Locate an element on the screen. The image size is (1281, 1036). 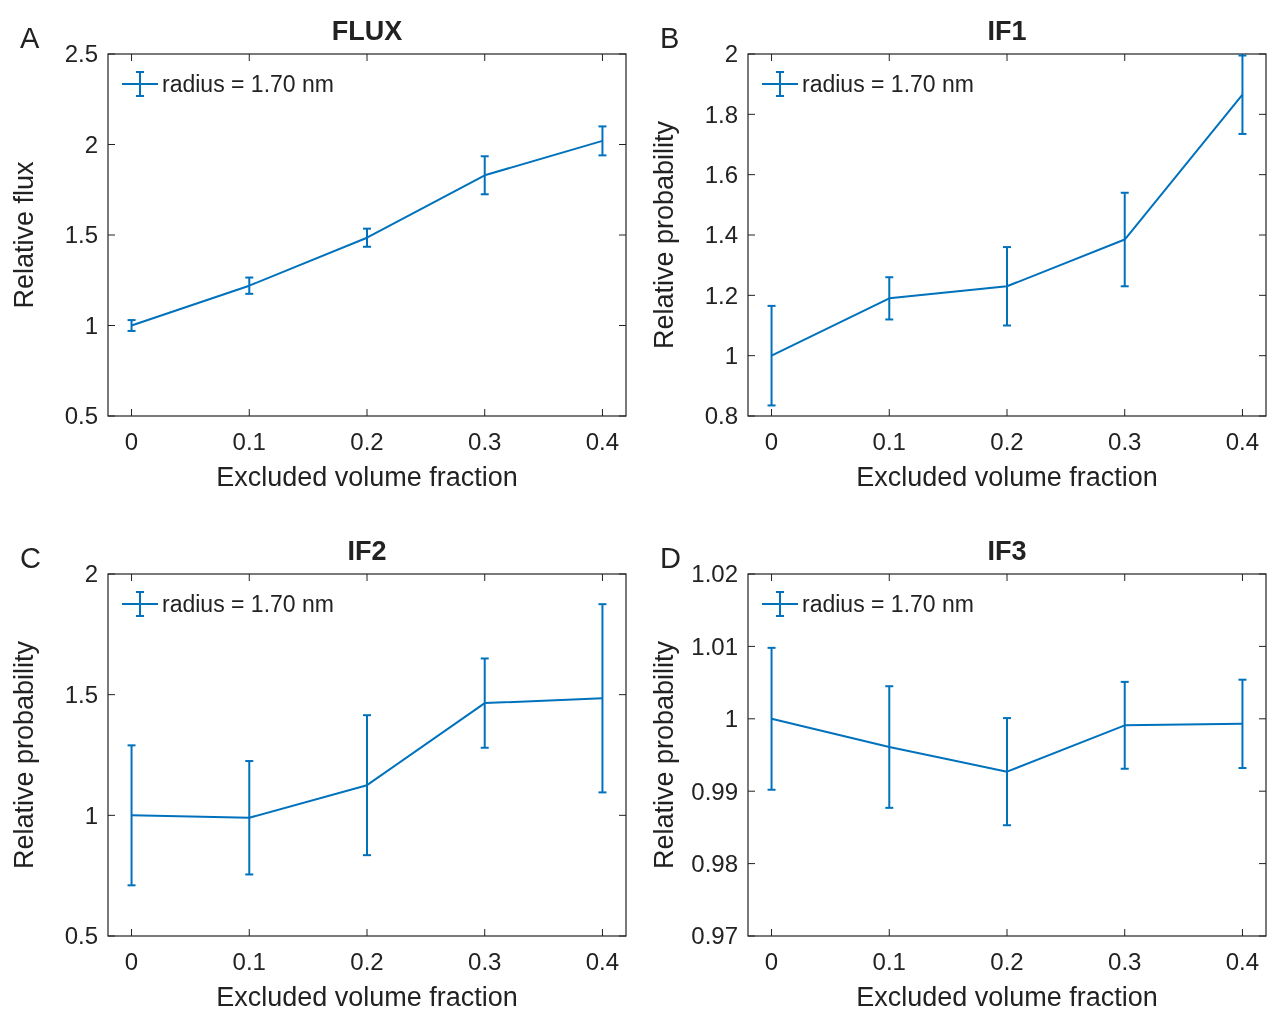
chart-title: FLUX is located at coordinates (367, 31).